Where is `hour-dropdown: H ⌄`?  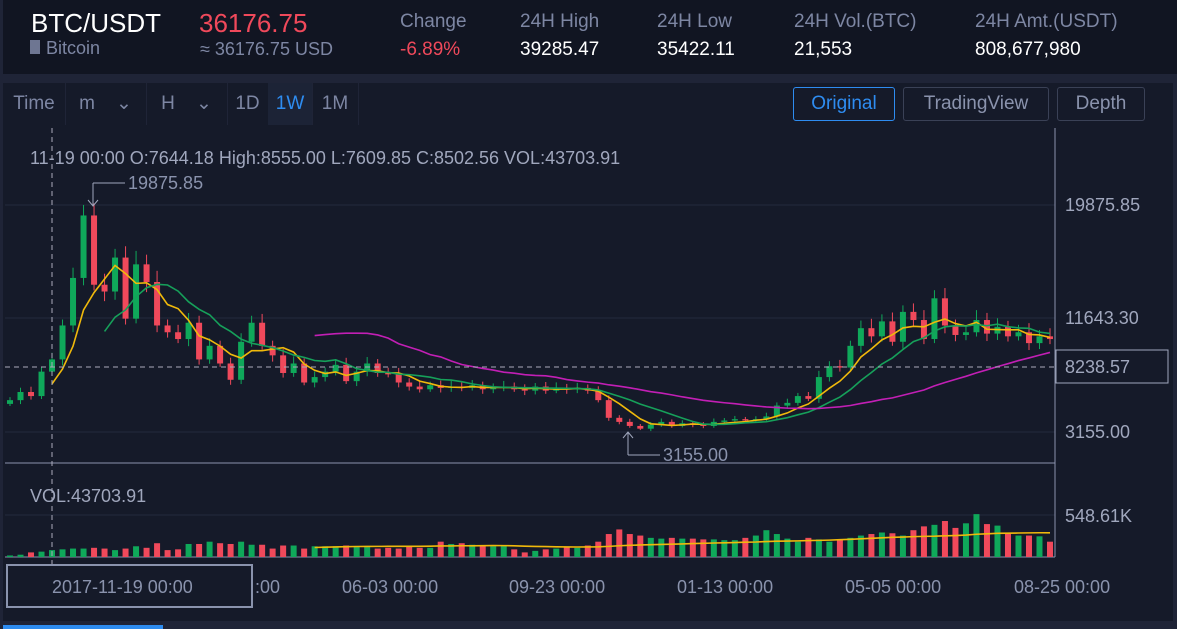
hour-dropdown: H ⌄ is located at coordinates (187, 104).